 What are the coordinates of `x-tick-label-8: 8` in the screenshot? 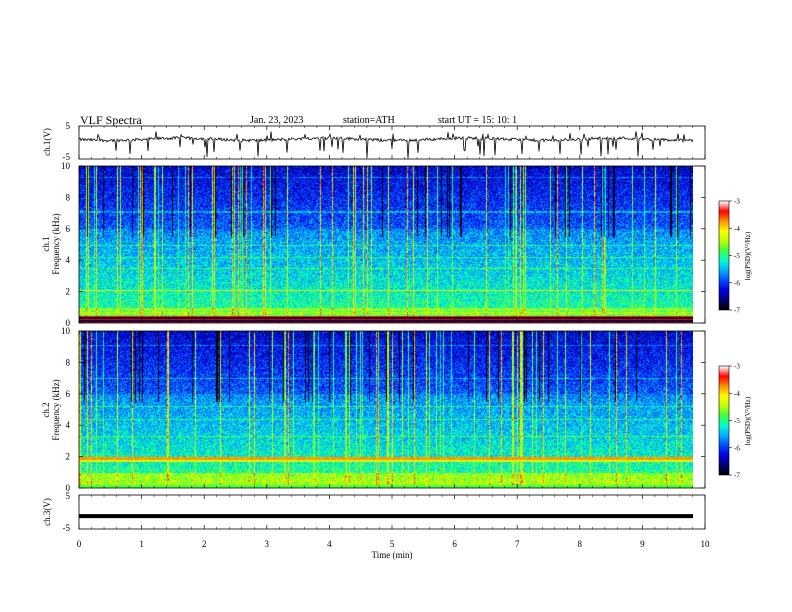 It's located at (580, 544).